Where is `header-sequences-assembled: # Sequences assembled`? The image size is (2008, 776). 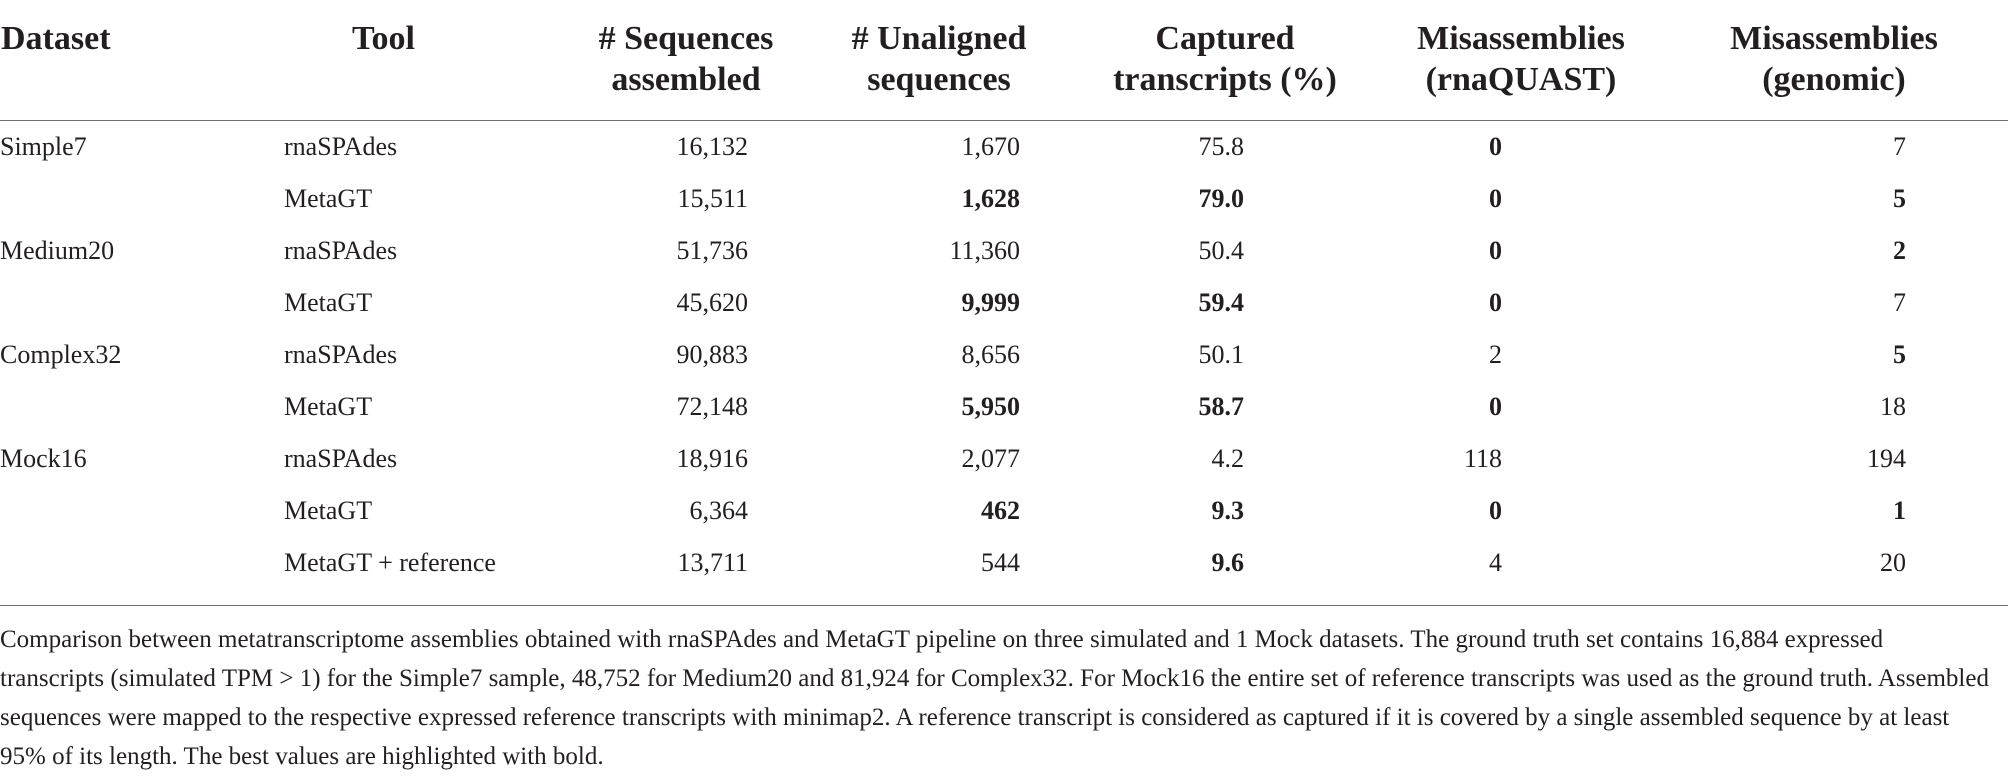 header-sequences-assembled: # Sequences assembled is located at coordinates (656, 60).